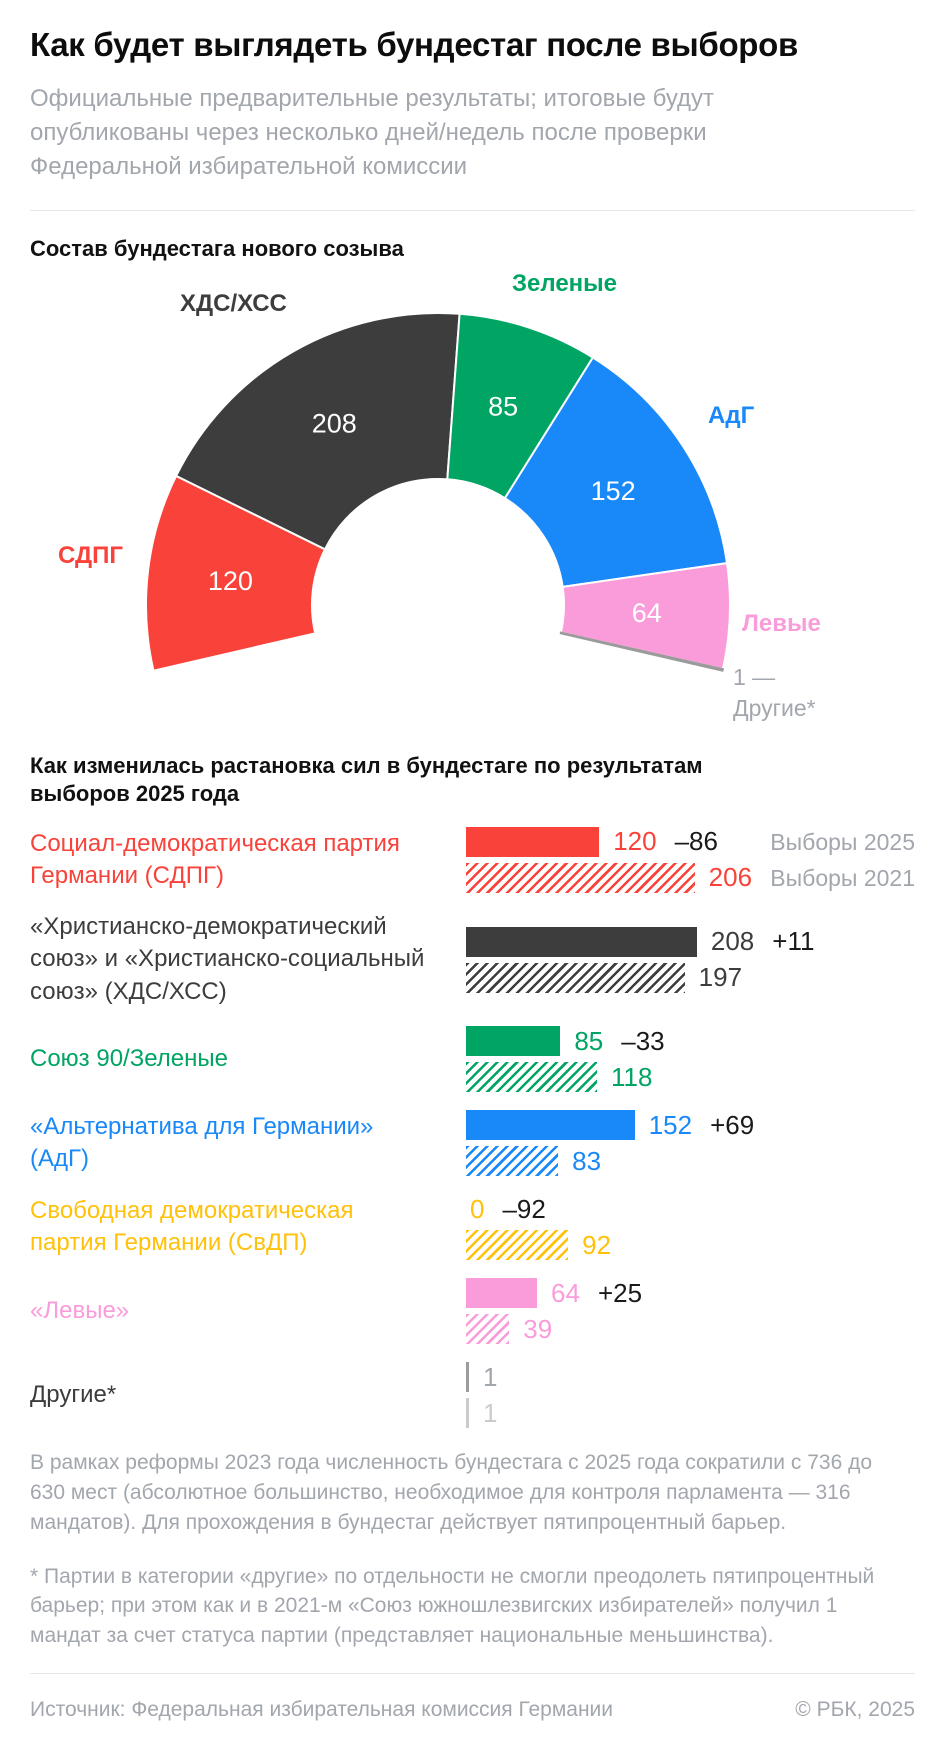 Image resolution: width=945 pixels, height=1760 pixels. Describe the element at coordinates (690, 1041) in the screenshot. I see `bar-line-2025: 85 –33` at that location.